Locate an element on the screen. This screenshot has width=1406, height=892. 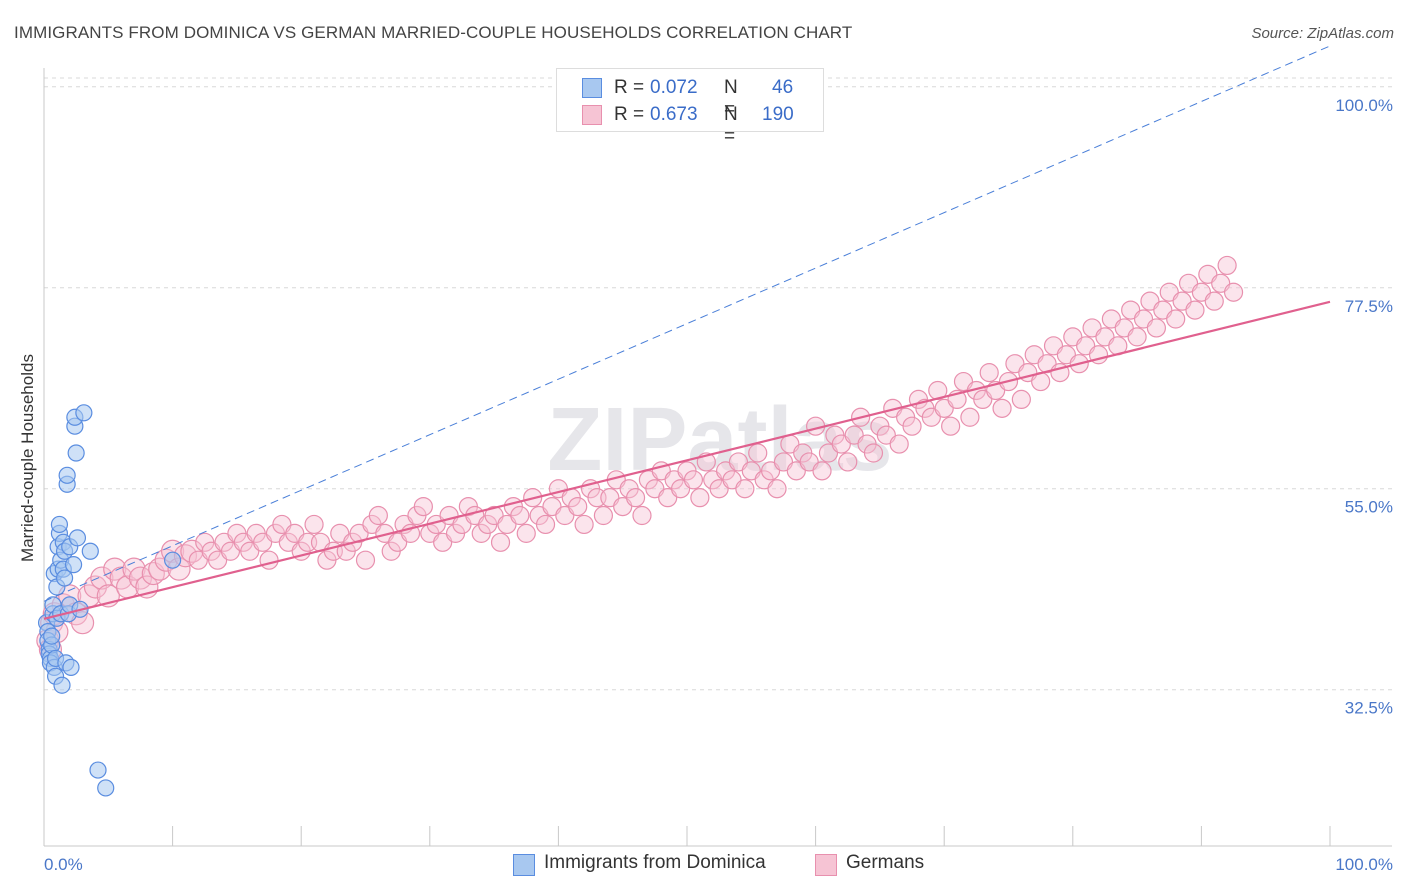
bottom-legend-label: Immigrants from Dominica is located at coordinates (655, 862).